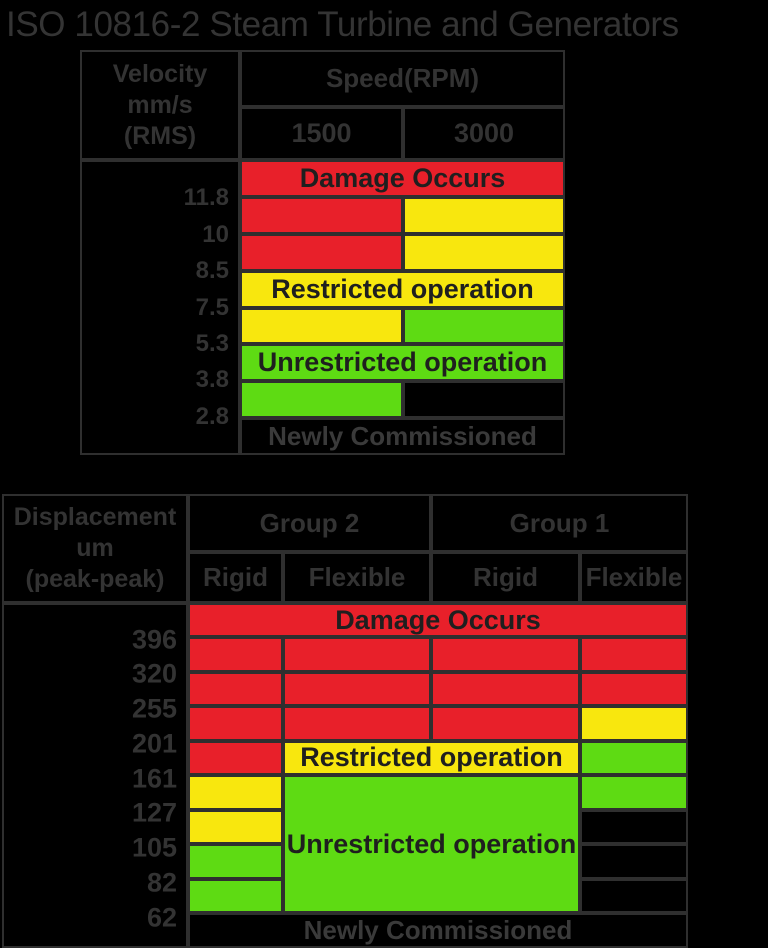 Image resolution: width=768 pixels, height=948 pixels. I want to click on speed-header-label: Speed(RPM), so click(402, 78).